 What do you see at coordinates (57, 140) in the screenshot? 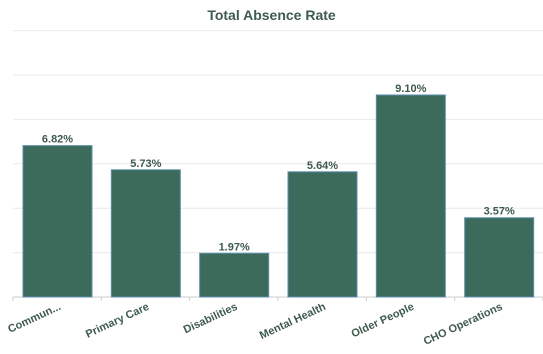
I see `value-label: 6.82%` at bounding box center [57, 140].